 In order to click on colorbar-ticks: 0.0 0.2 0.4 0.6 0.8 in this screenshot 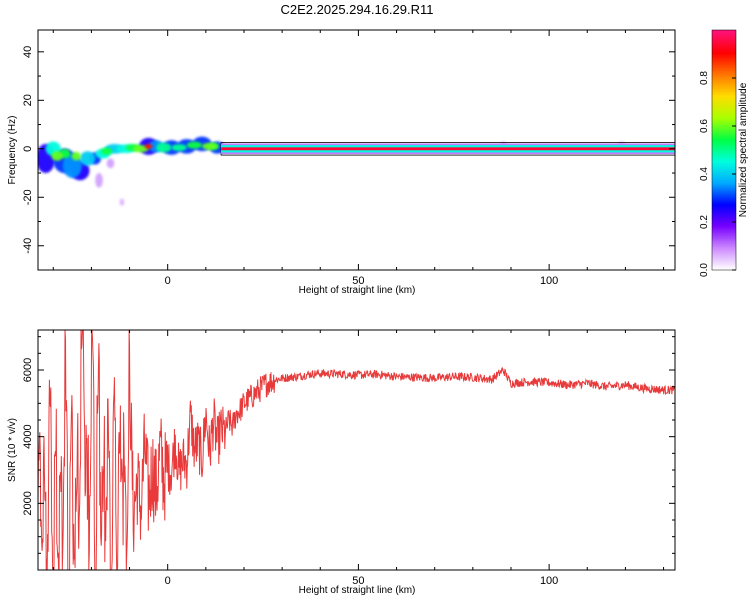, I will do `click(717, 174)`.